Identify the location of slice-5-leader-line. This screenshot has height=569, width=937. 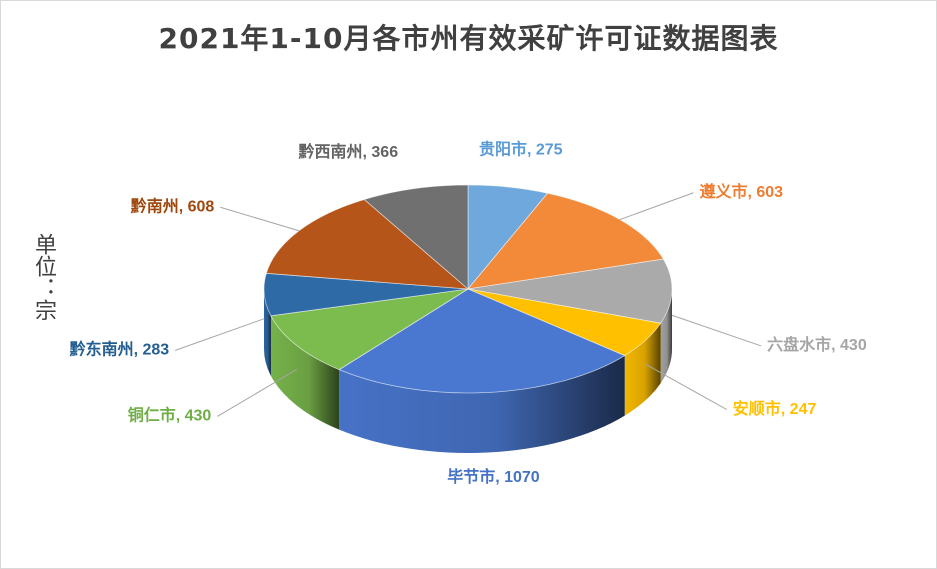
(257, 393).